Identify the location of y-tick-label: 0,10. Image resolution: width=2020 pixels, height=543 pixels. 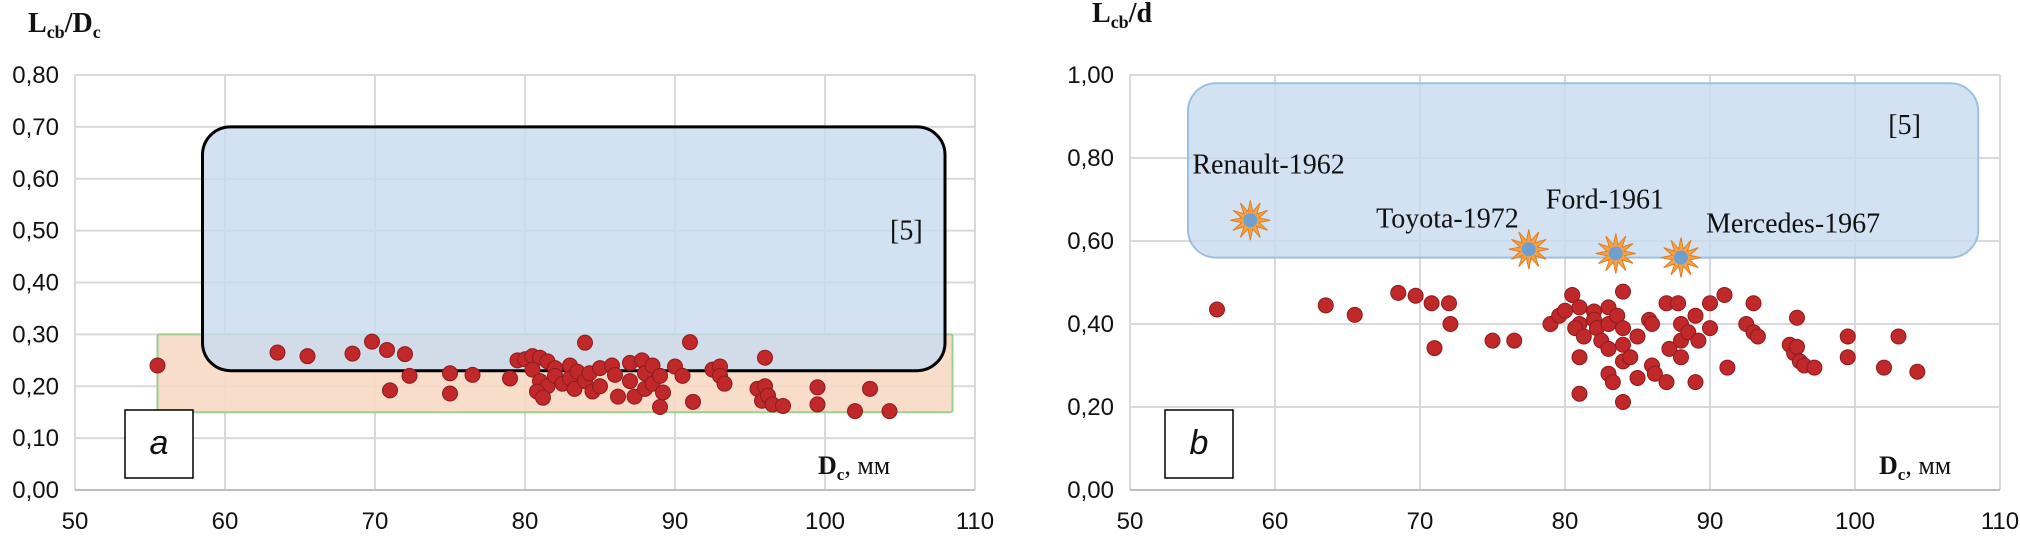
(35, 438).